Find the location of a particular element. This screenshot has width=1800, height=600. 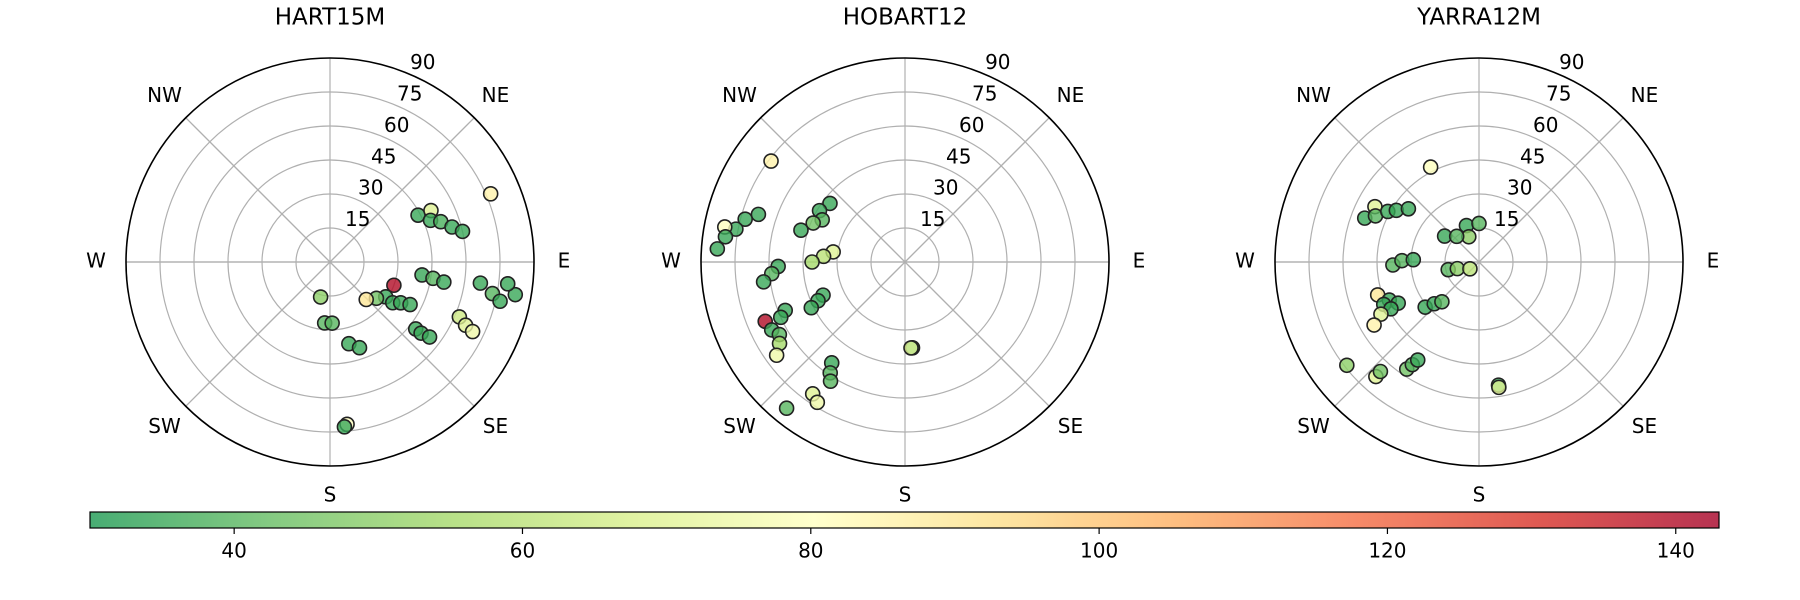

chart-title: HART15M is located at coordinates (330, 18).